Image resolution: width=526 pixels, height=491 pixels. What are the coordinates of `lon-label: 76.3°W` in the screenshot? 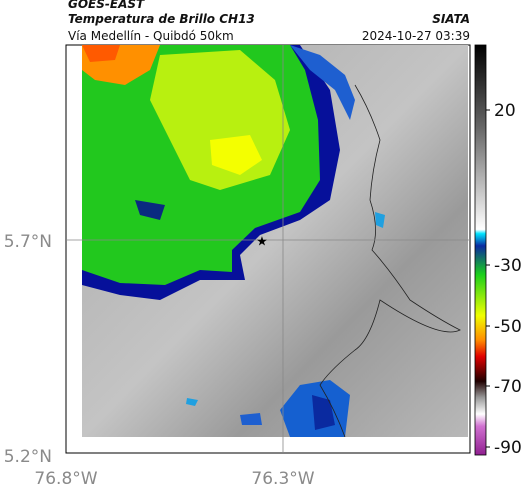 It's located at (282, 479).